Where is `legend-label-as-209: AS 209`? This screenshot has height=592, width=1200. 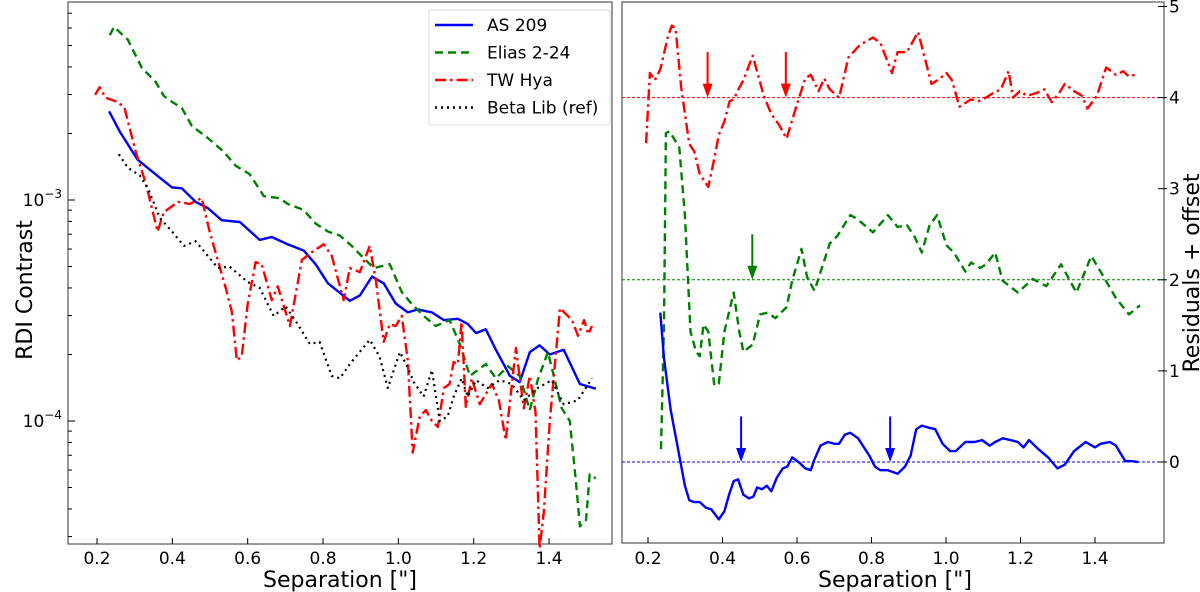
legend-label-as-209: AS 209 is located at coordinates (517, 26).